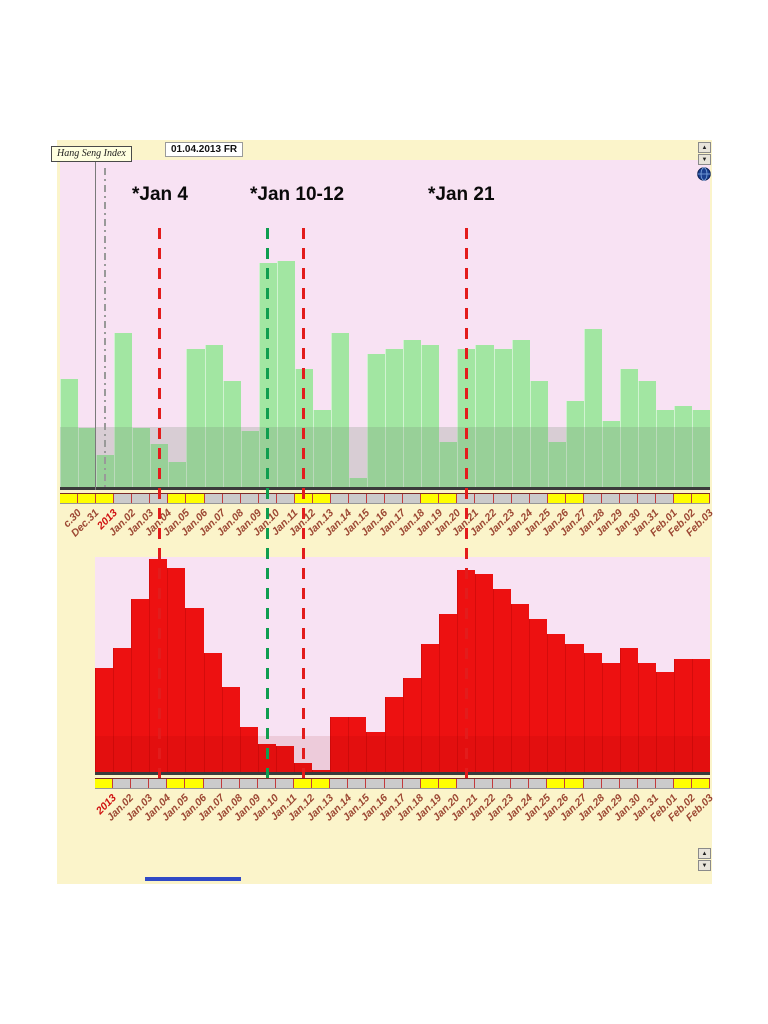 This screenshot has height=1024, width=768. What do you see at coordinates (610, 454) in the screenshot?
I see `bar-Jan.29` at bounding box center [610, 454].